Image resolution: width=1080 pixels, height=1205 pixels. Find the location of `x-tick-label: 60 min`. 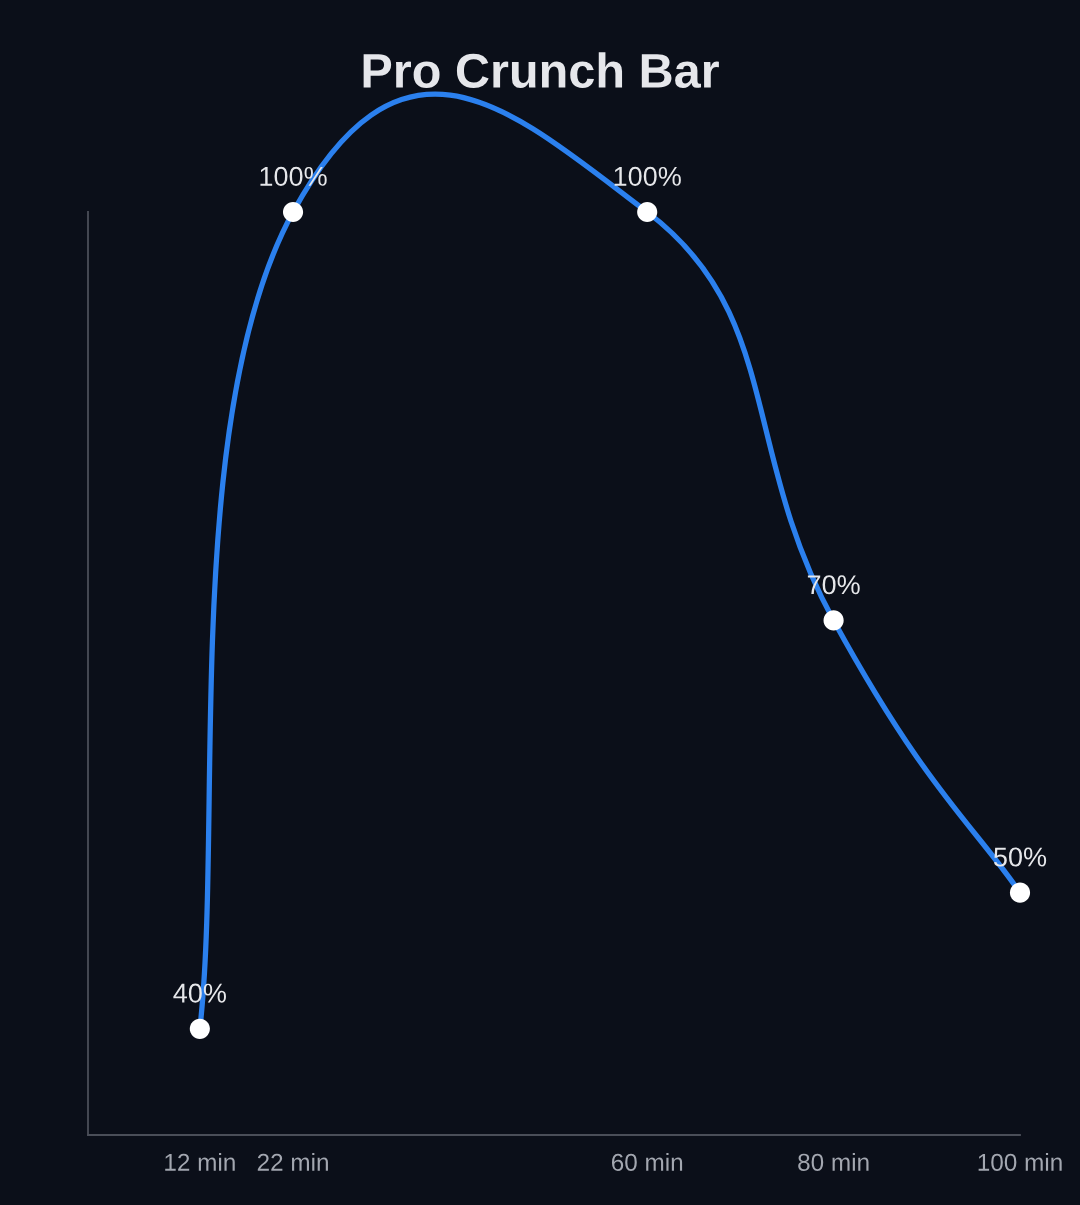

x-tick-label: 60 min is located at coordinates (647, 1162).